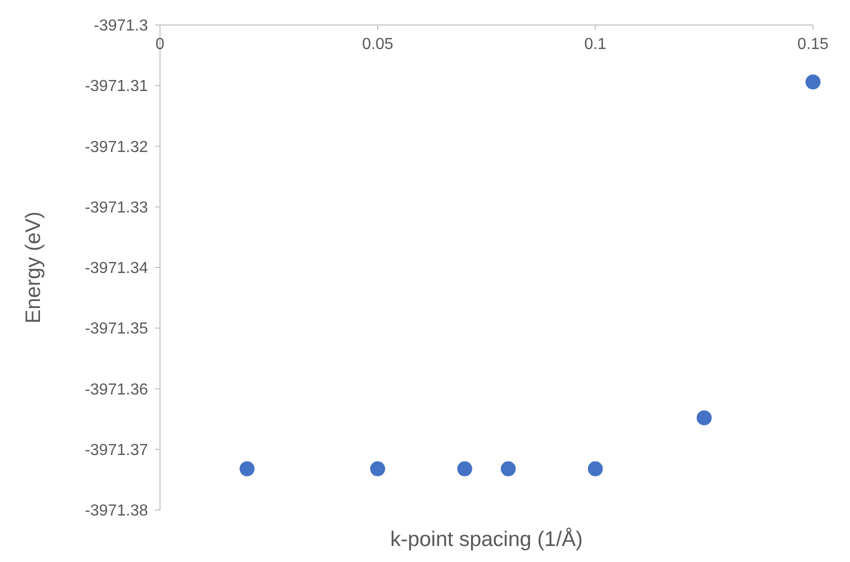  I want to click on y-tick-label: -3971.36, so click(116, 389).